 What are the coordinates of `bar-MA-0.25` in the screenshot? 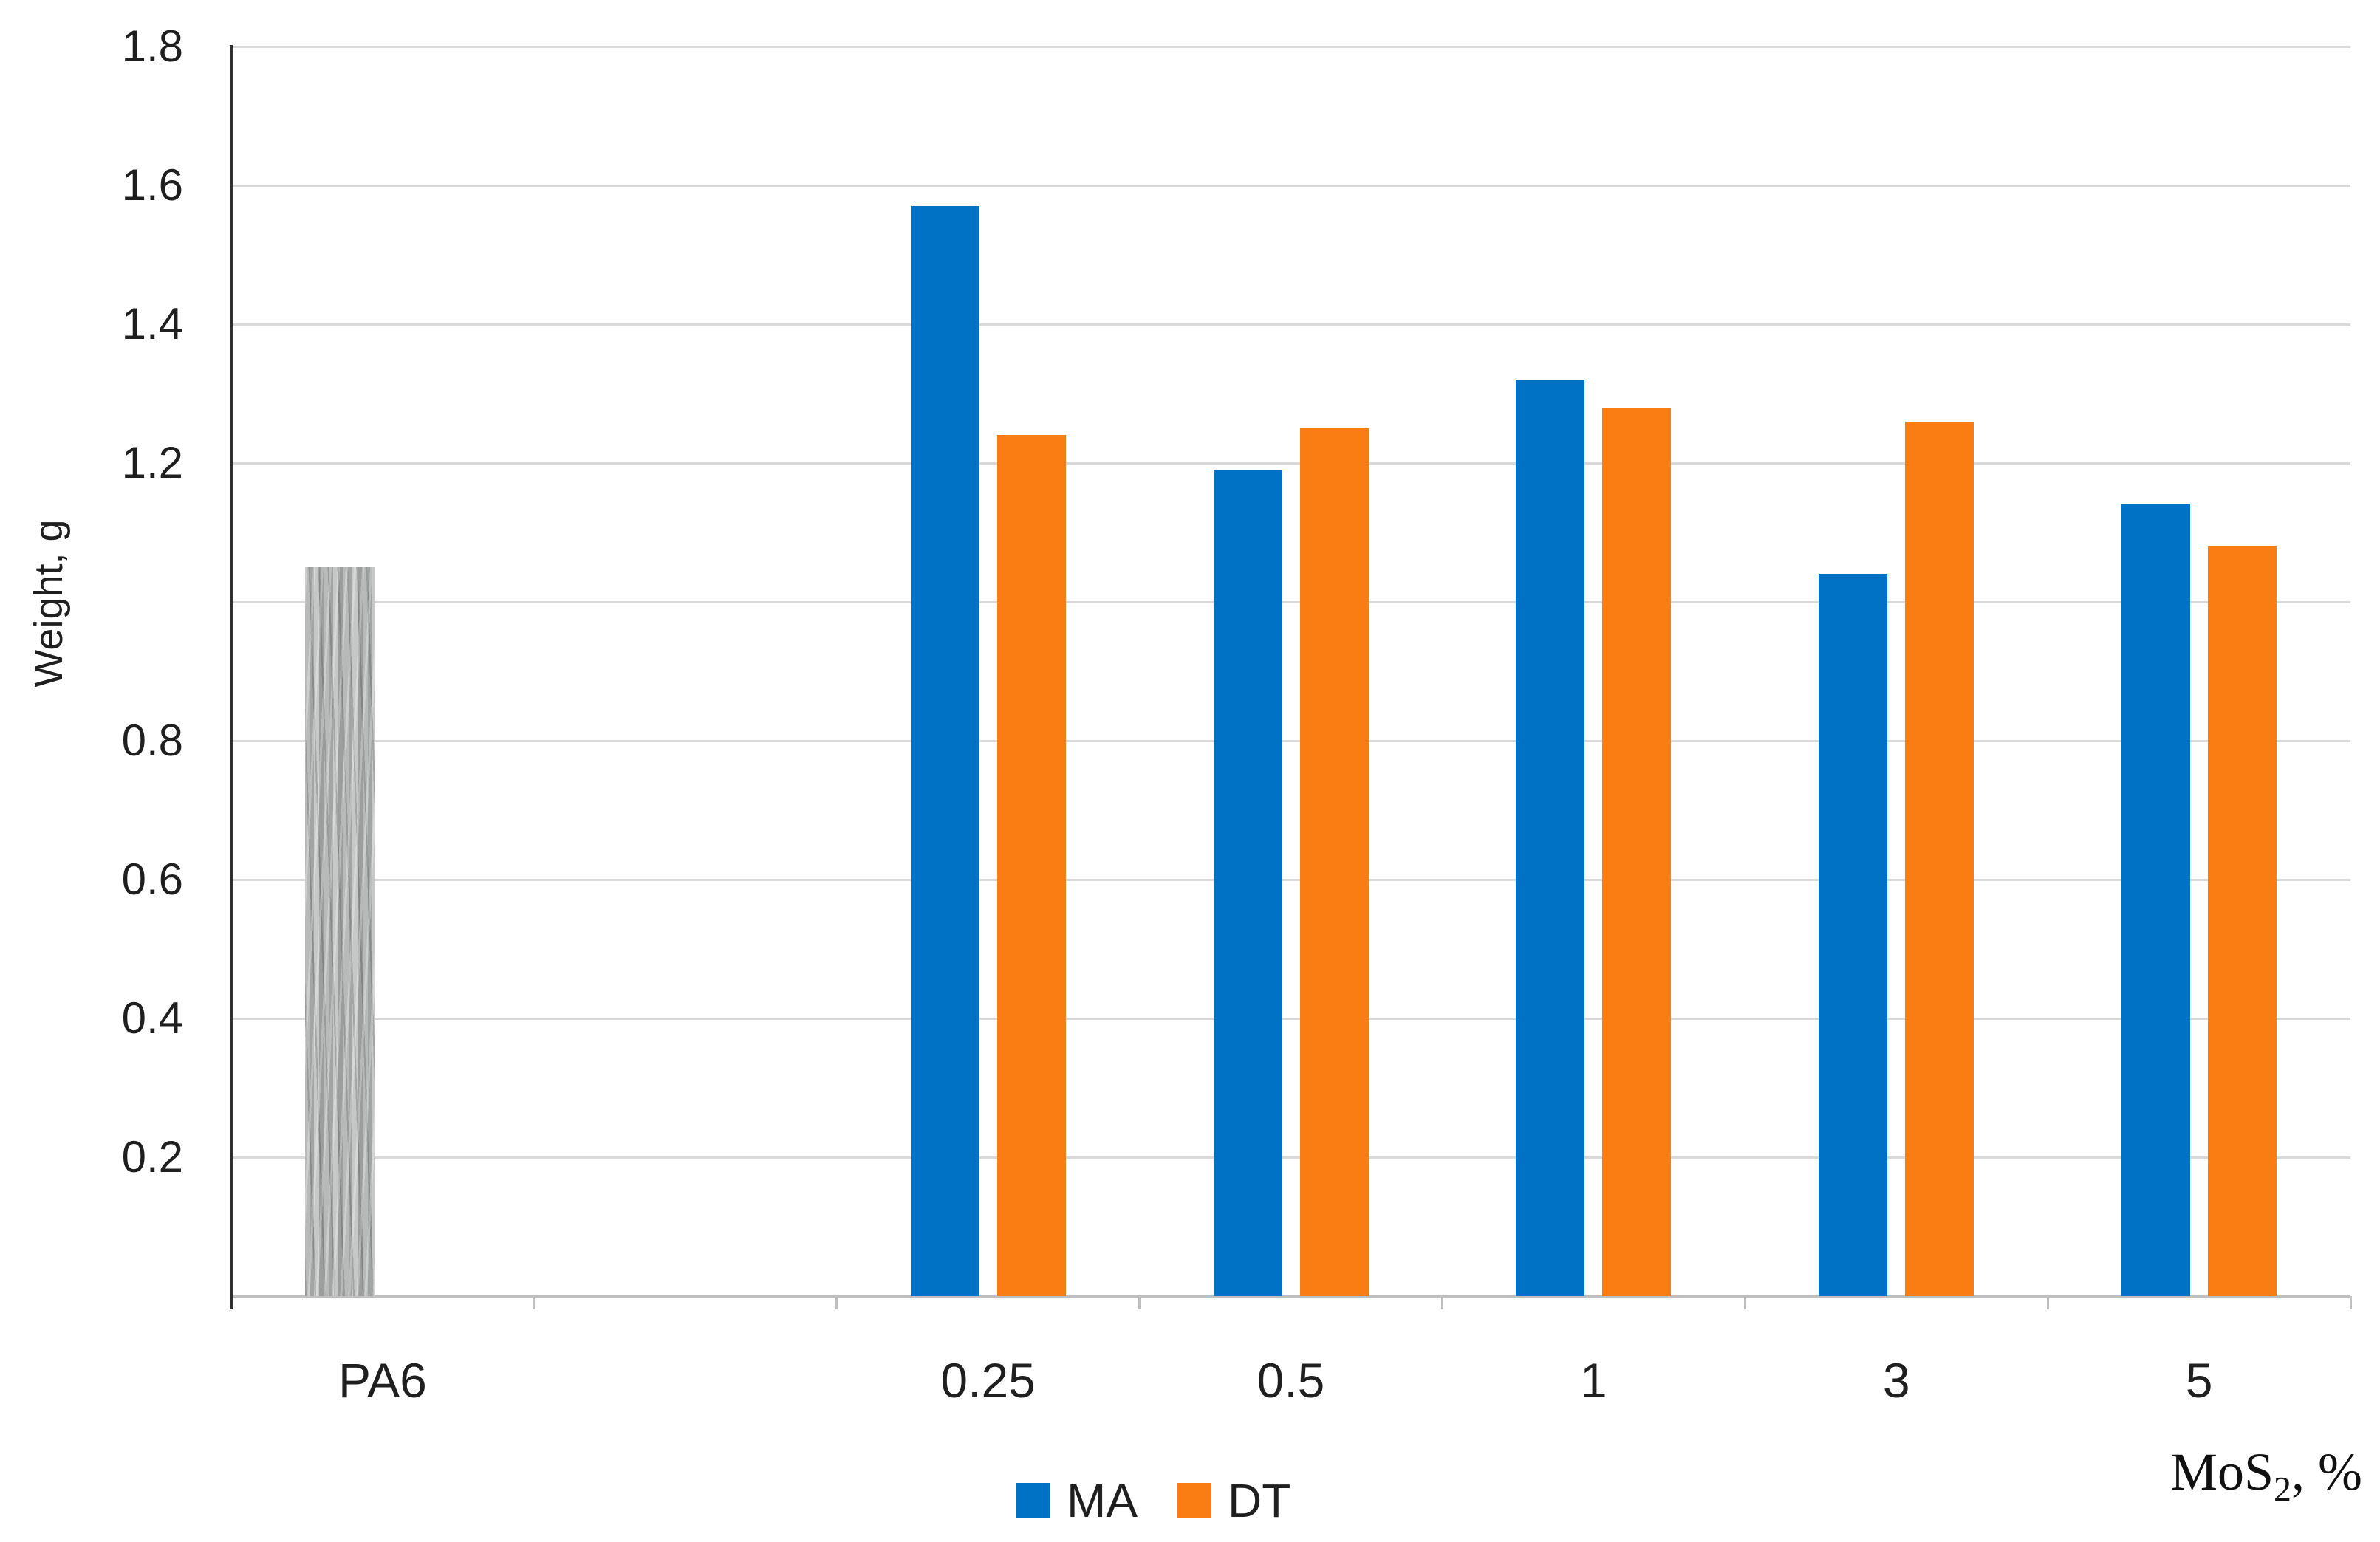 It's located at (945, 751).